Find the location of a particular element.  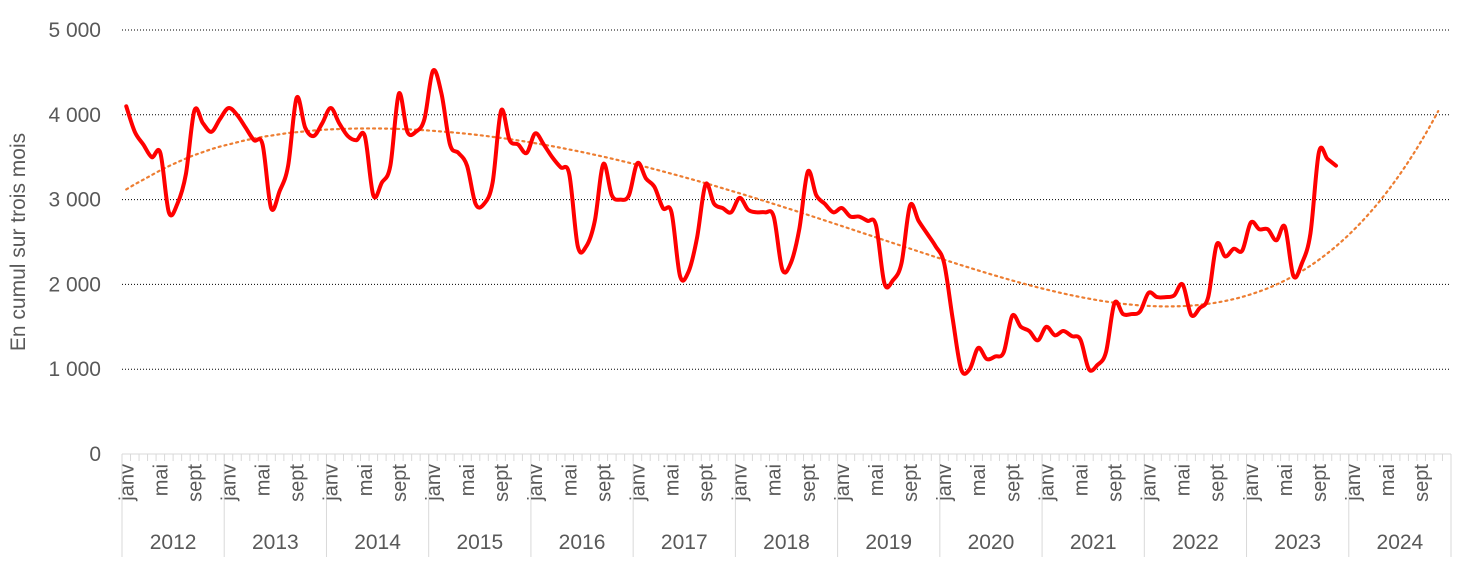

x-year-label: 2013 is located at coordinates (275, 542).